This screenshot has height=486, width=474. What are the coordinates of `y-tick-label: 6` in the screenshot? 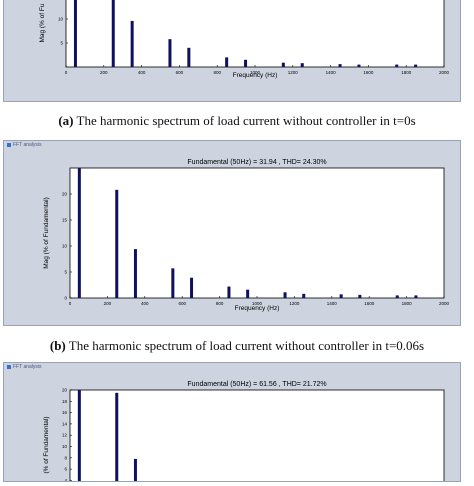 It's located at (65, 469).